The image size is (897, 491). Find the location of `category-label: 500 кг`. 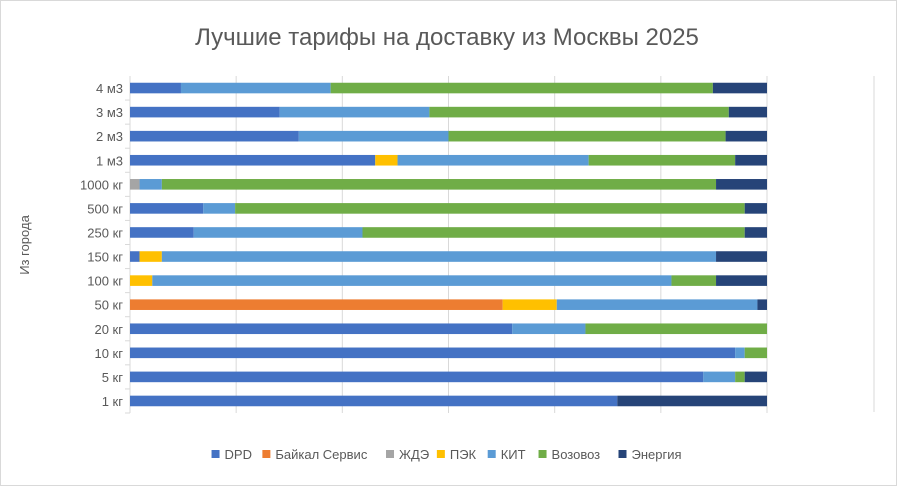

category-label: 500 кг is located at coordinates (105, 208).